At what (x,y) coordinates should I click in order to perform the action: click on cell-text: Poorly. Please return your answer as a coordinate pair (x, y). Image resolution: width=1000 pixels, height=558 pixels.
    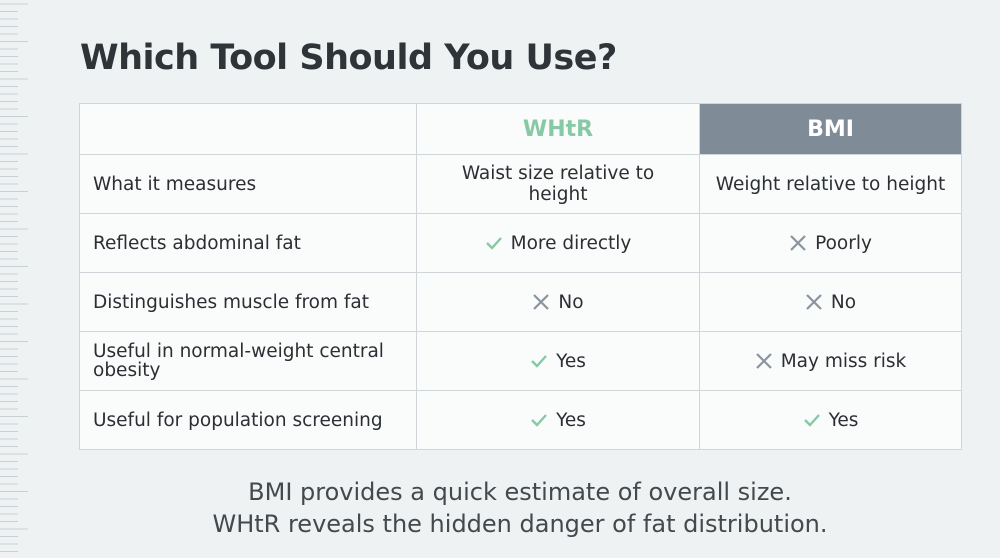
    Looking at the image, I should click on (843, 243).